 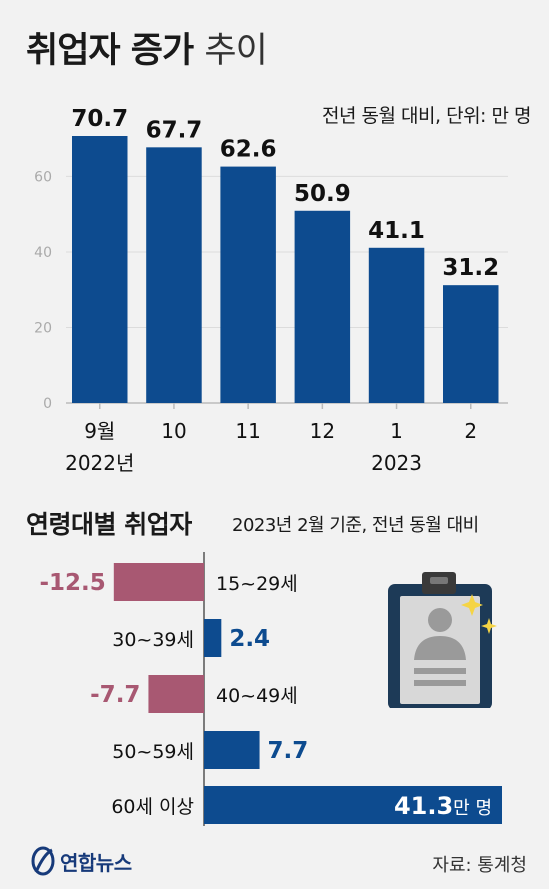 What do you see at coordinates (43, 177) in the screenshot?
I see `y-tick-label: 60` at bounding box center [43, 177].